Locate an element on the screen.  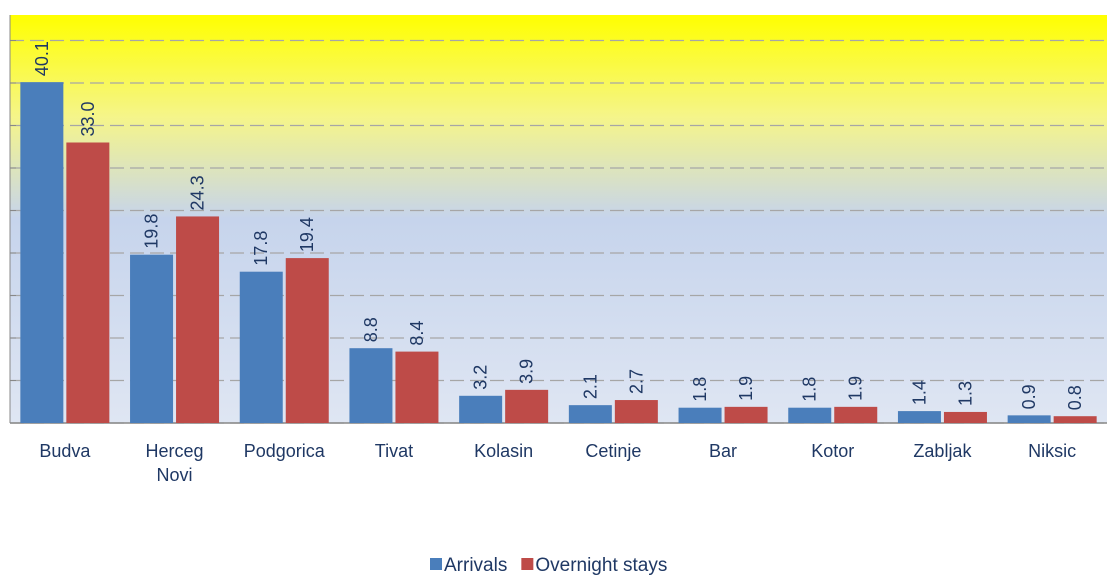
value-label: 33.0 is located at coordinates (88, 118).